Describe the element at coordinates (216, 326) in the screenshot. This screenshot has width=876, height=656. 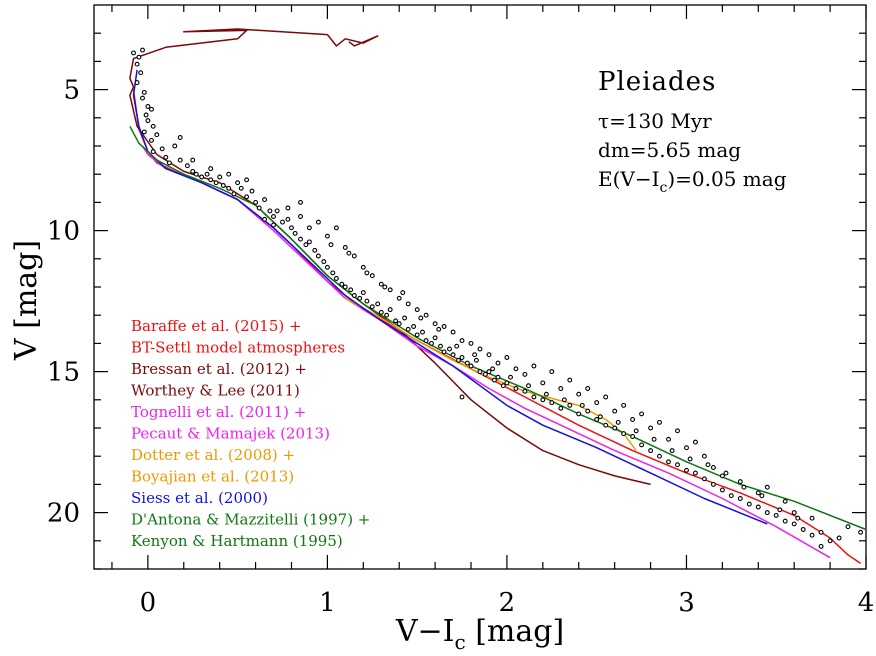
I see `legend-entry-1: Baraffe et al. (2015) +` at that location.